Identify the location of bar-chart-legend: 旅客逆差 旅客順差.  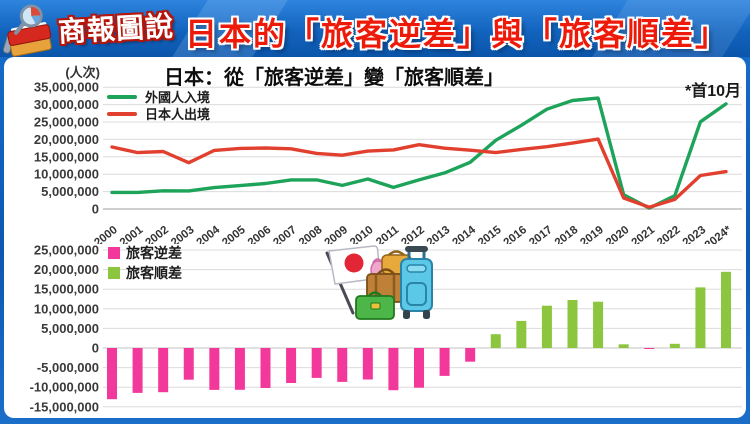
(145, 263).